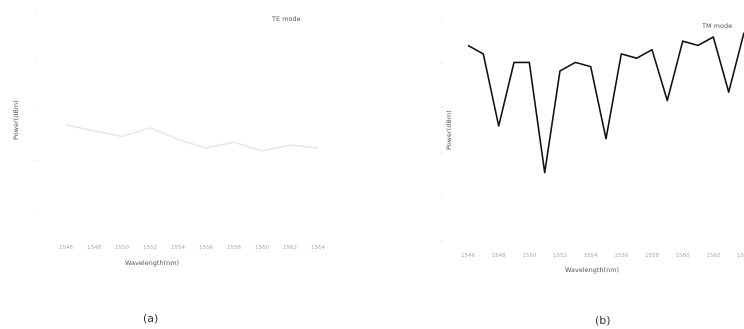 This screenshot has width=744, height=329. Describe the element at coordinates (442, 131) in the screenshot. I see `panel-b-y-ticks: · · · · · ·` at that location.